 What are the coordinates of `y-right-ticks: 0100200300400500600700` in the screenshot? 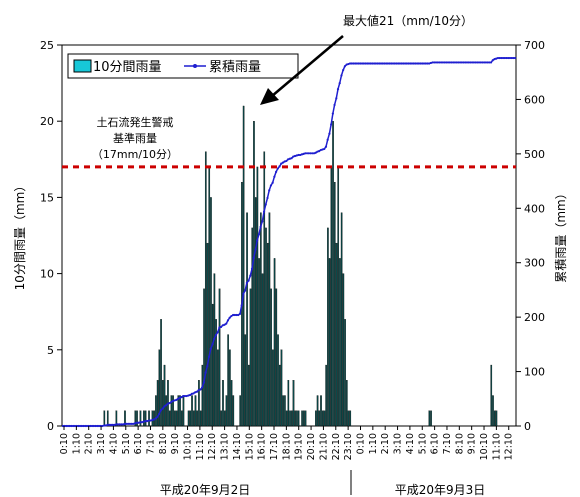 It's located at (530, 236).